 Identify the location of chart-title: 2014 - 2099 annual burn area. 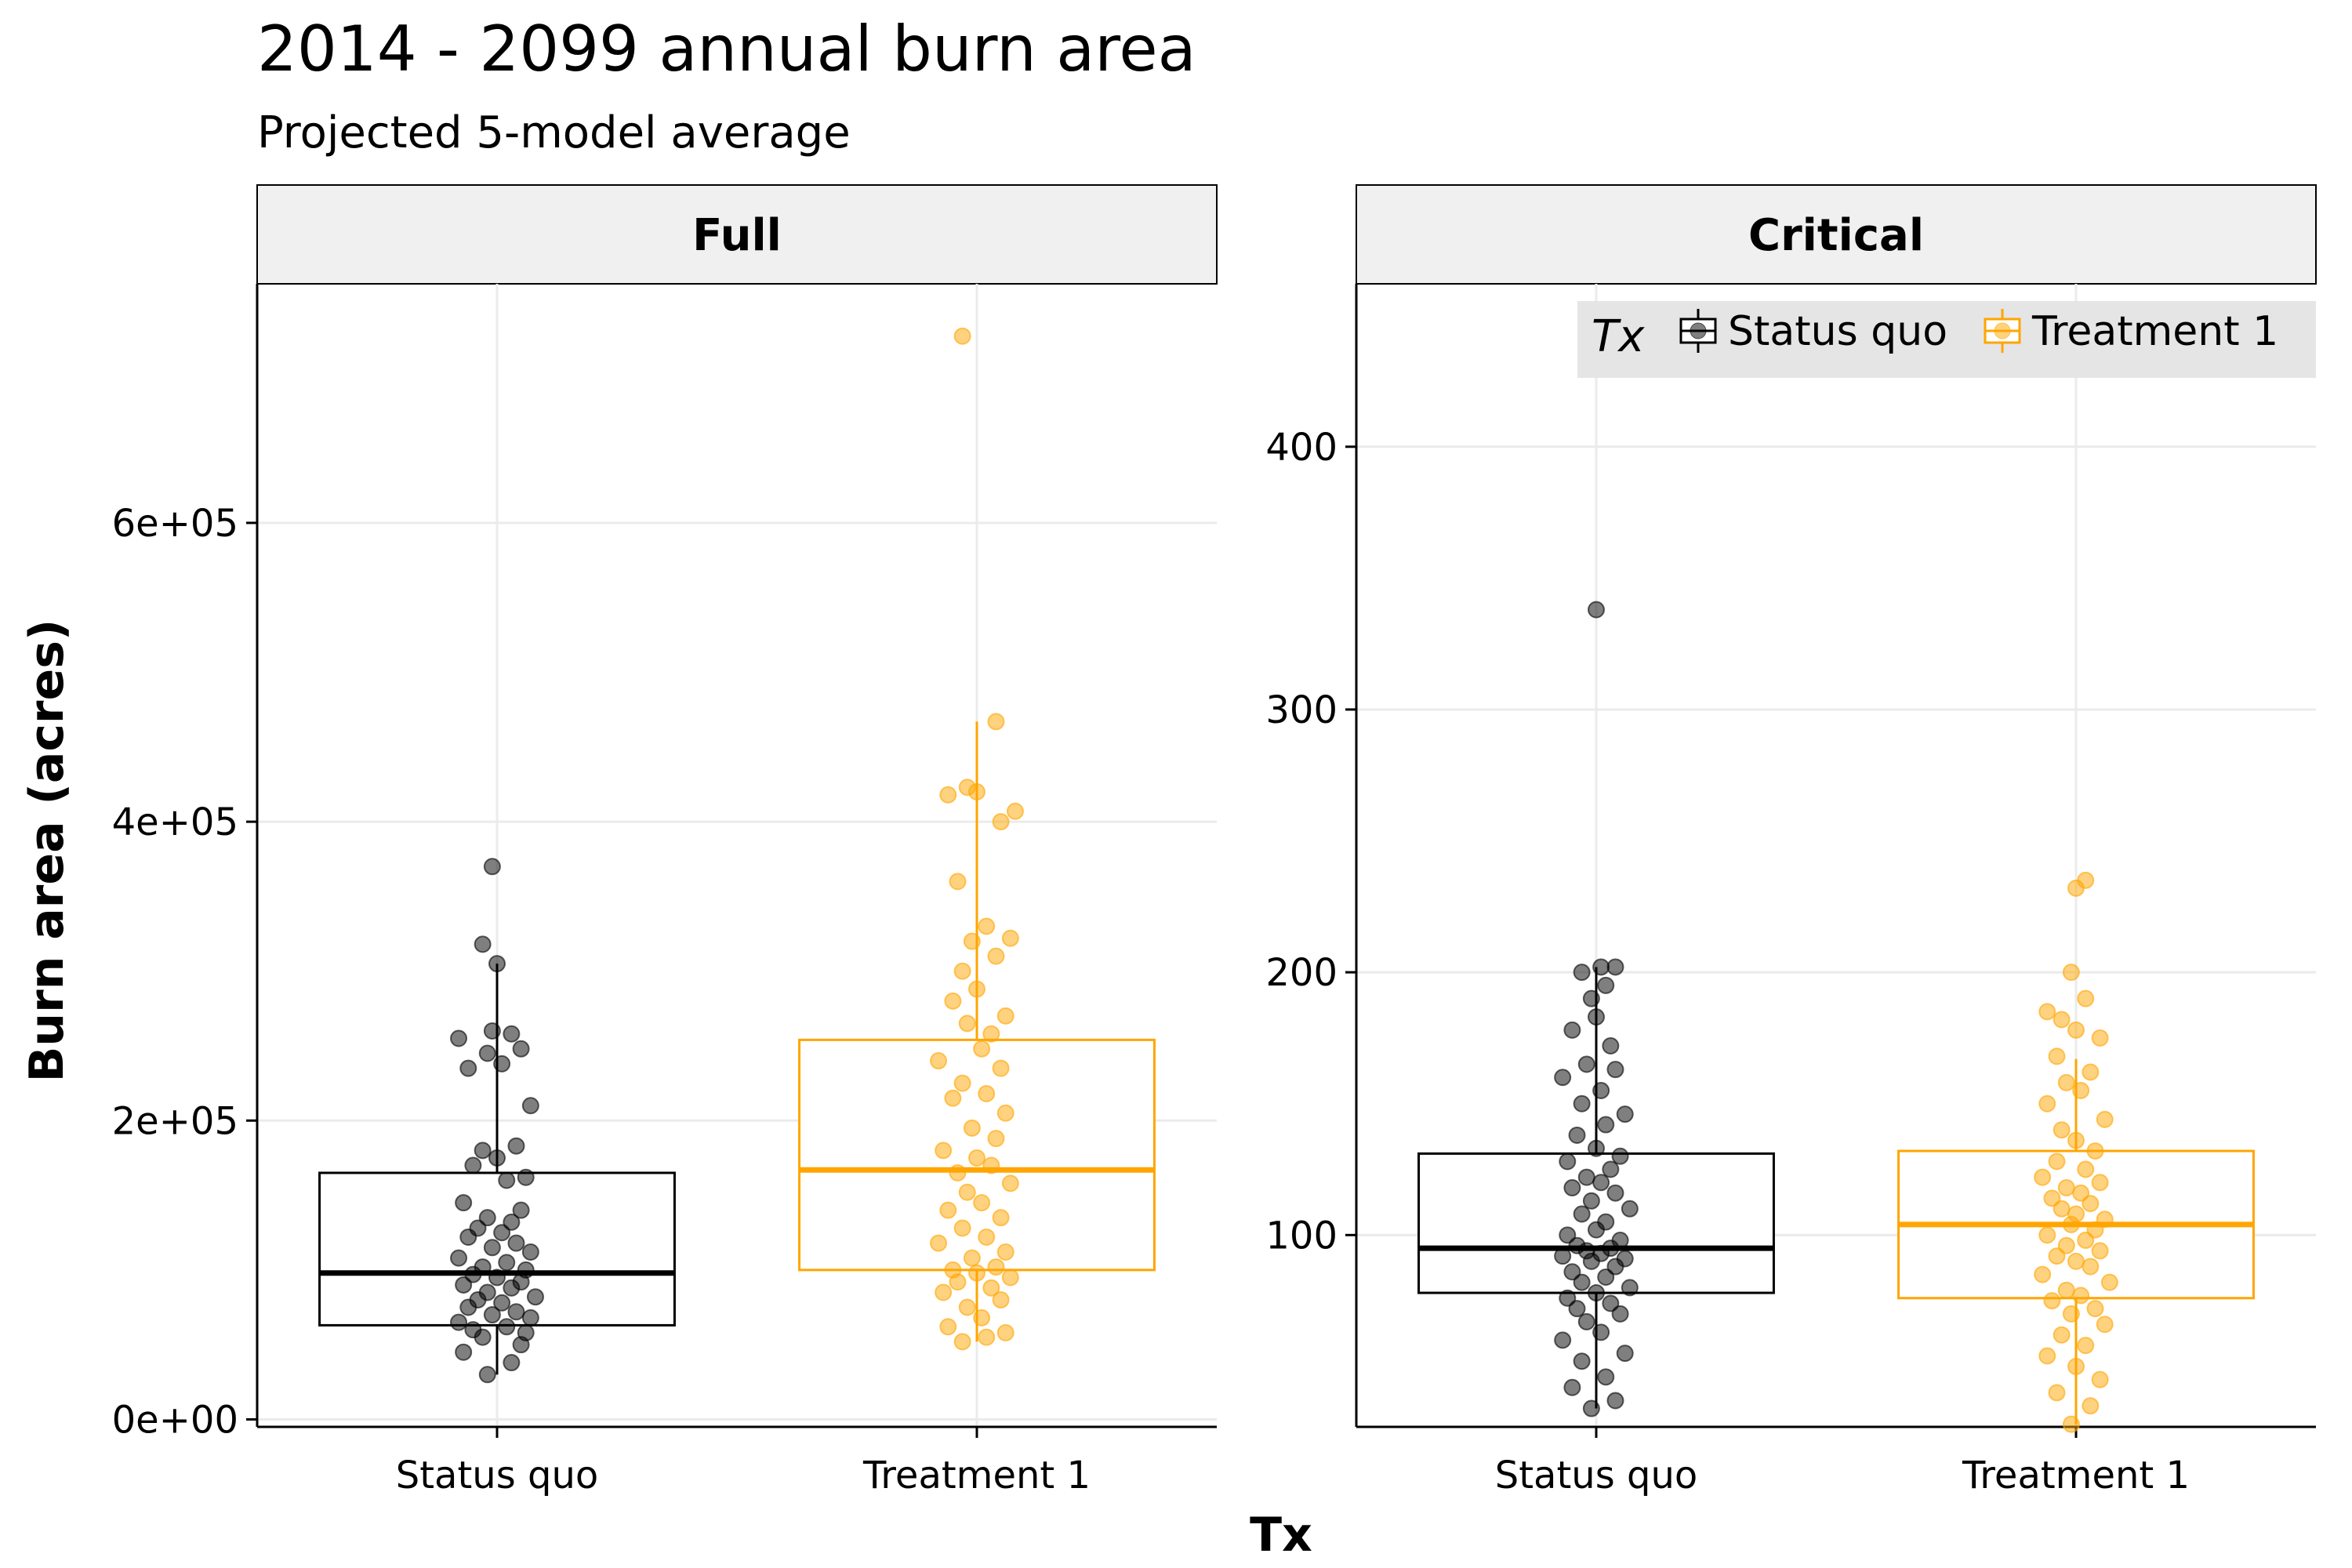
(726, 49).